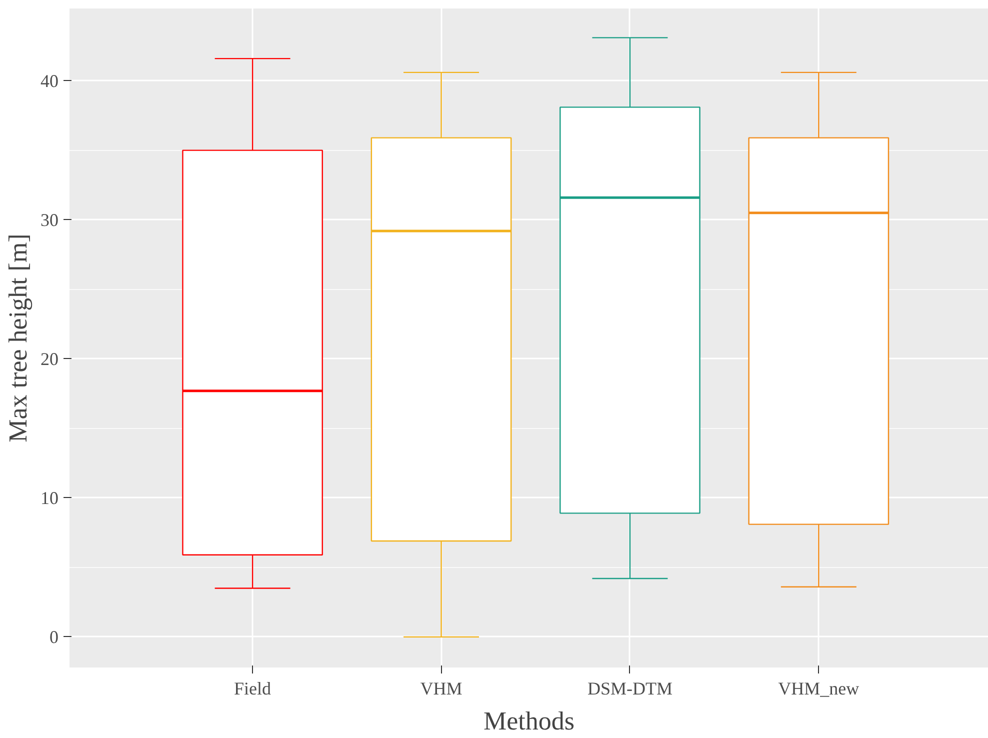 The height and width of the screenshot is (738, 988). What do you see at coordinates (49, 220) in the screenshot?
I see `y-tick-label: 30` at bounding box center [49, 220].